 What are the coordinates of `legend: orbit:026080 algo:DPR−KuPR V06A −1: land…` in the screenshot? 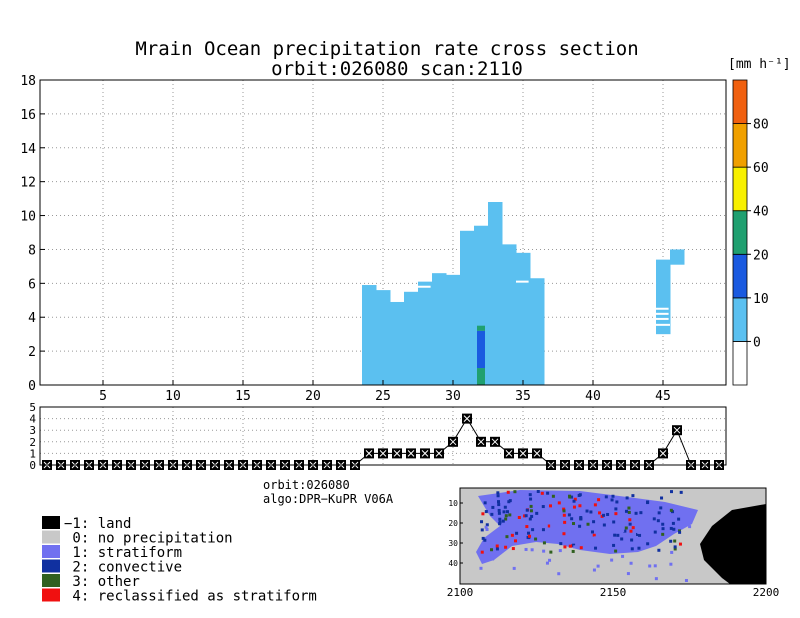 It's located at (218, 541).